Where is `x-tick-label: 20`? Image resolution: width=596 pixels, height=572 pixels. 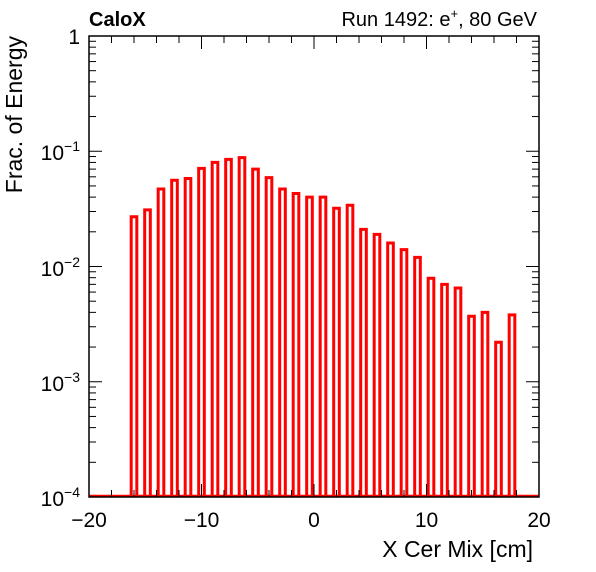
x-tick-label: 20 is located at coordinates (538, 520).